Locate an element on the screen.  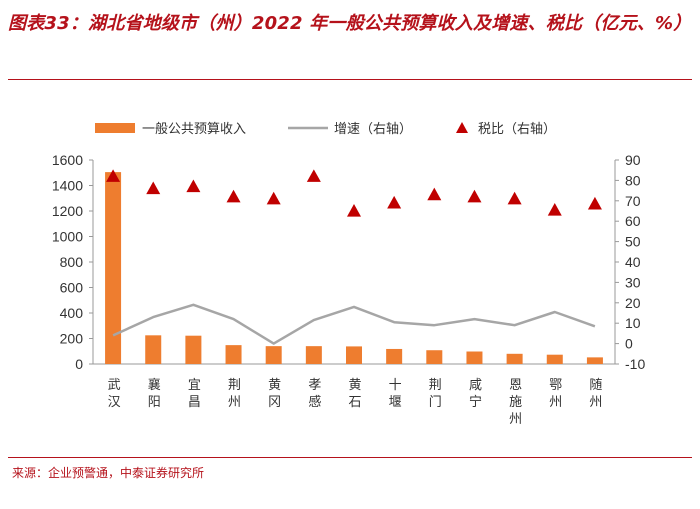
left-axis-tick-label: 800 is located at coordinates (72, 262).